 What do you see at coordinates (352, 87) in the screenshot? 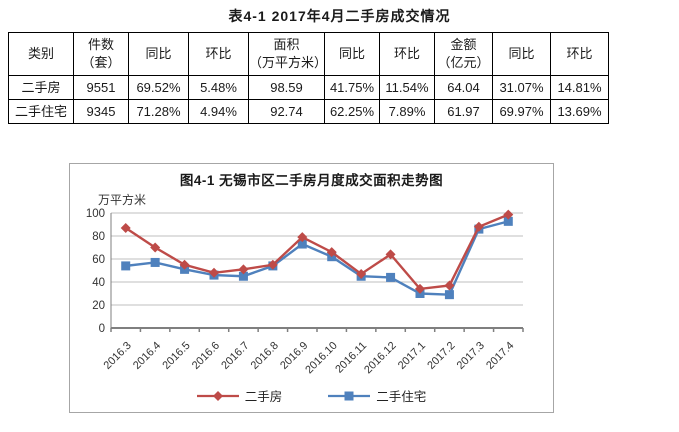
I see `table-cell: 41.75%` at bounding box center [352, 87].